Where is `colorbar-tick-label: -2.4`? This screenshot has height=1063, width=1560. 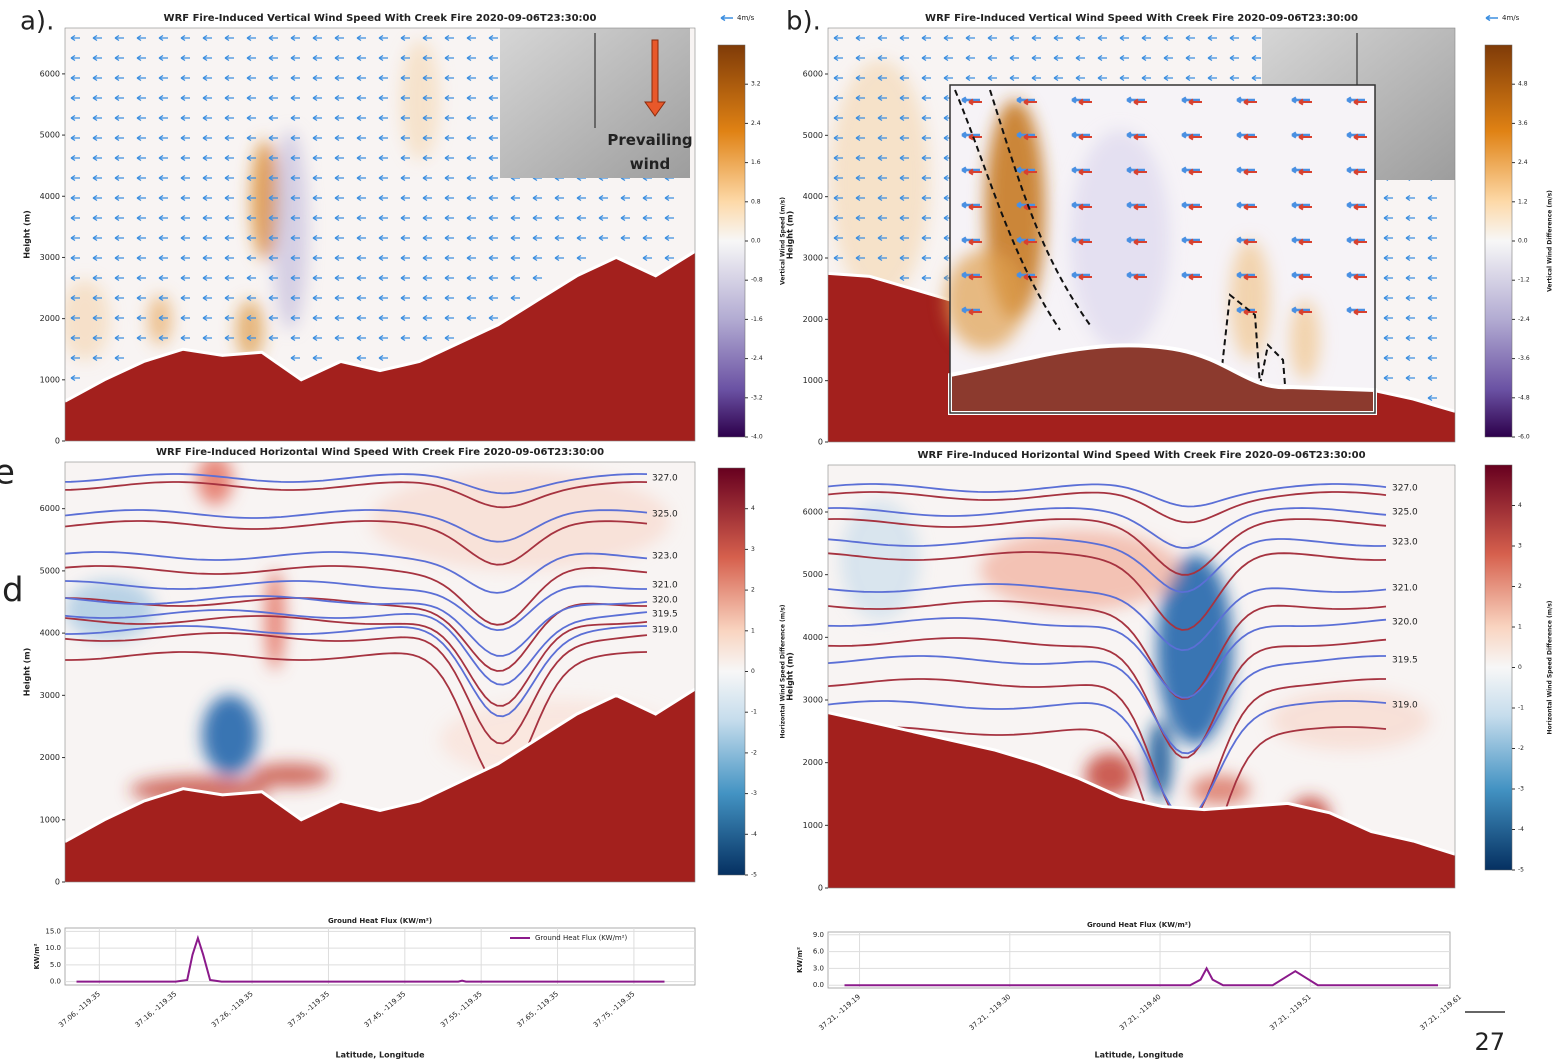 colorbar-tick-label: -2.4 is located at coordinates (1524, 319).